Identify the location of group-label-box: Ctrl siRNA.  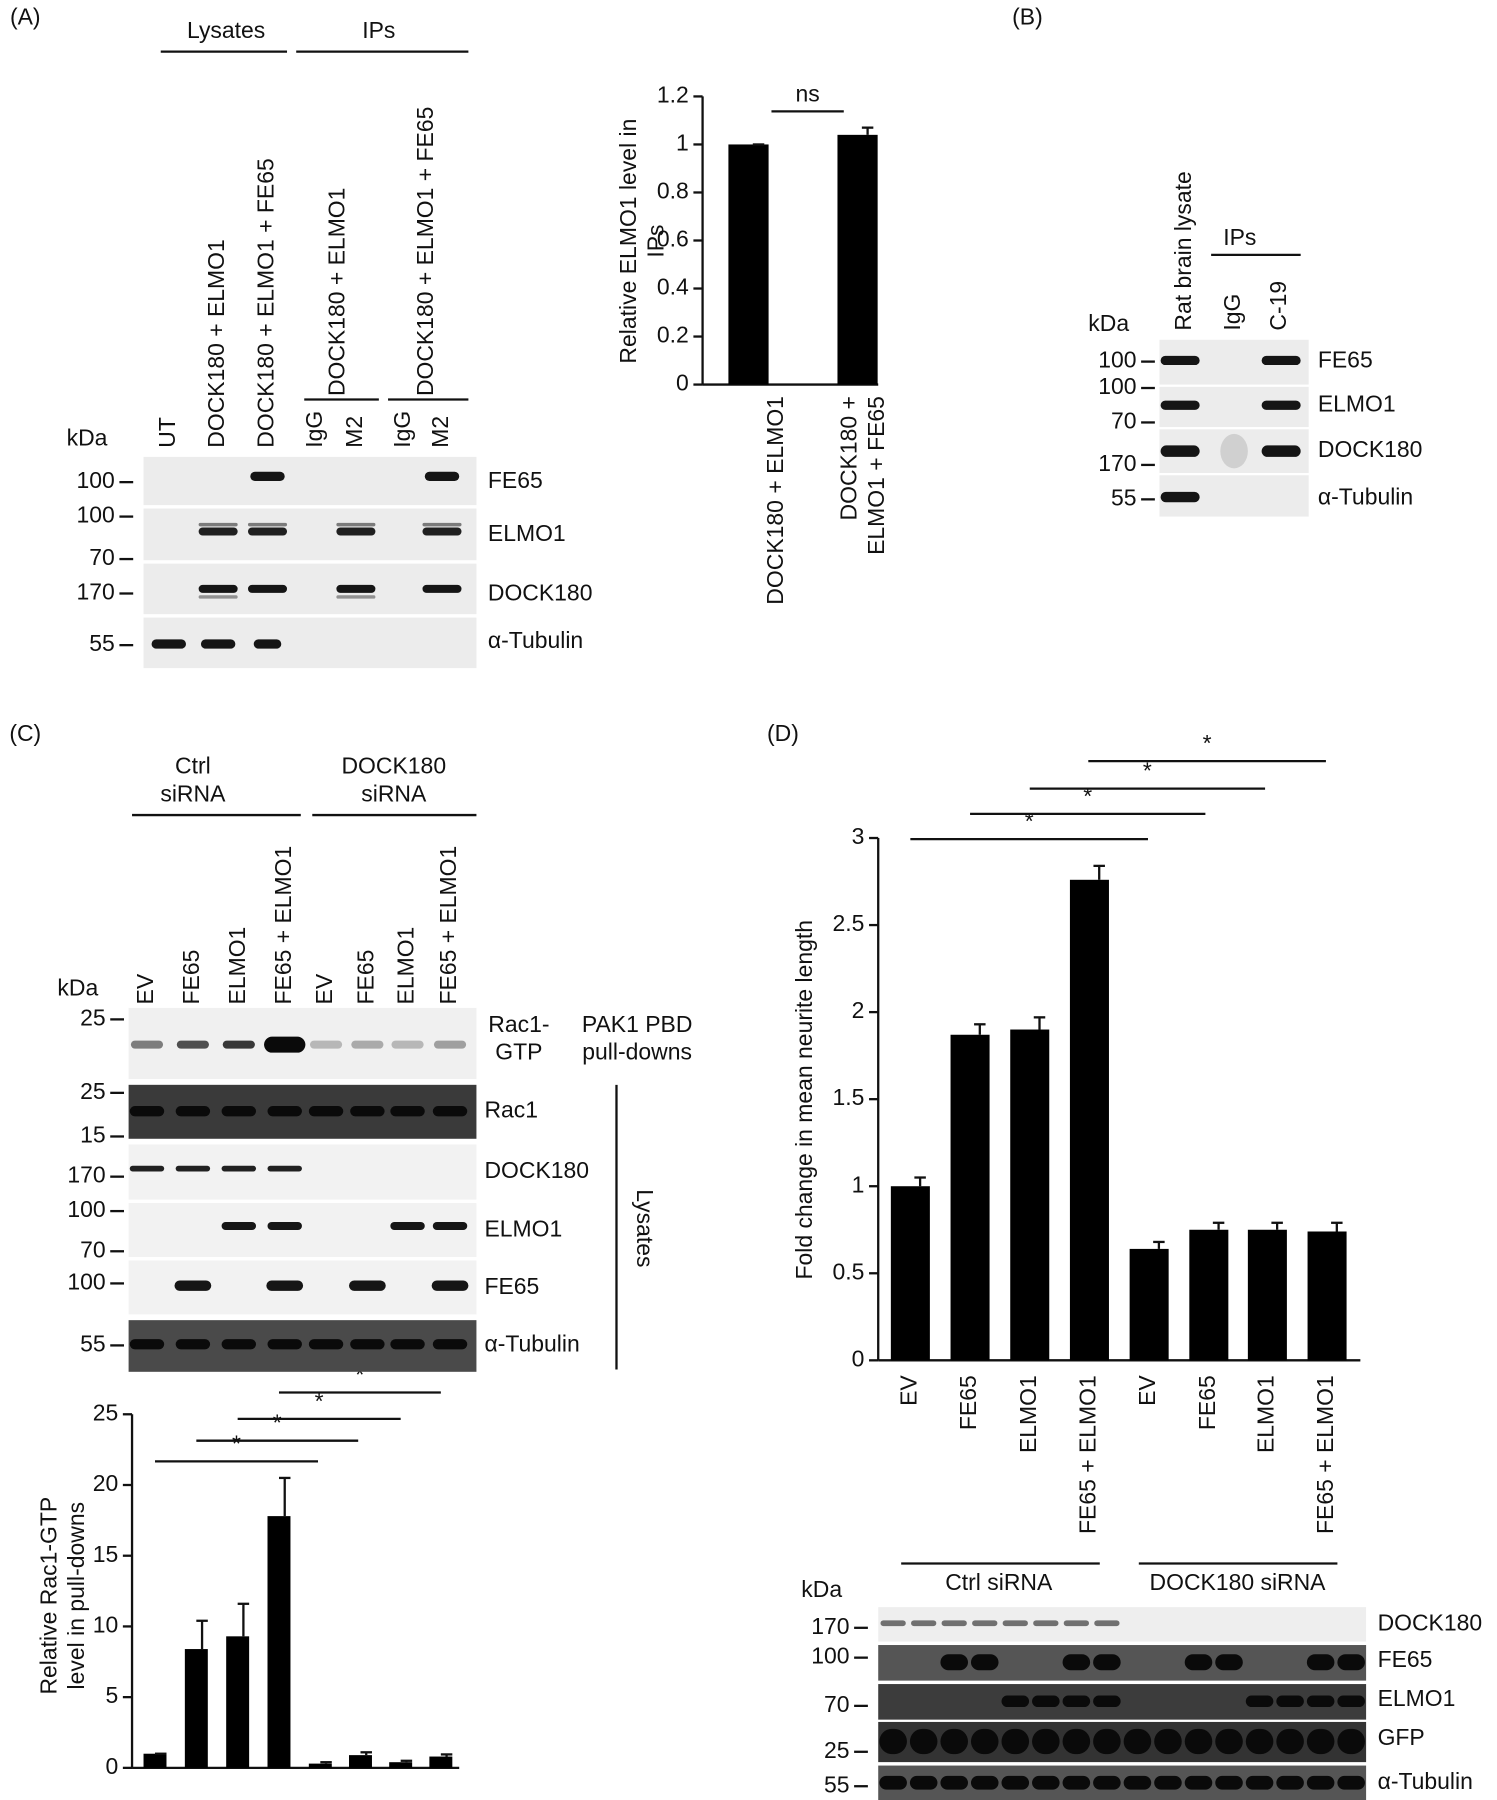
(193, 781).